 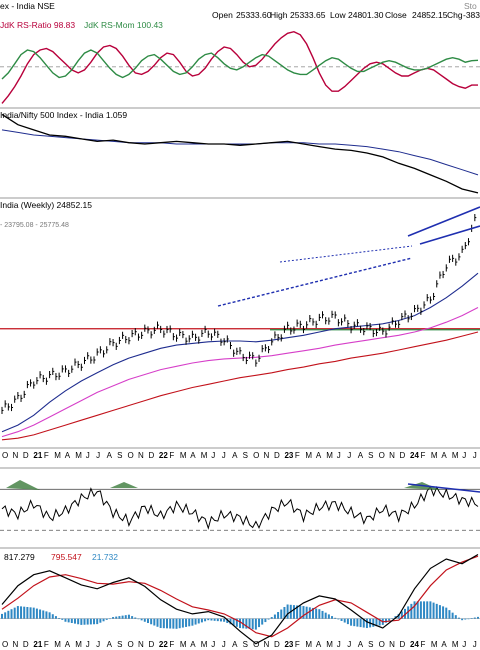 What do you see at coordinates (449, 235) in the screenshot?
I see `channel-lower-line` at bounding box center [449, 235].